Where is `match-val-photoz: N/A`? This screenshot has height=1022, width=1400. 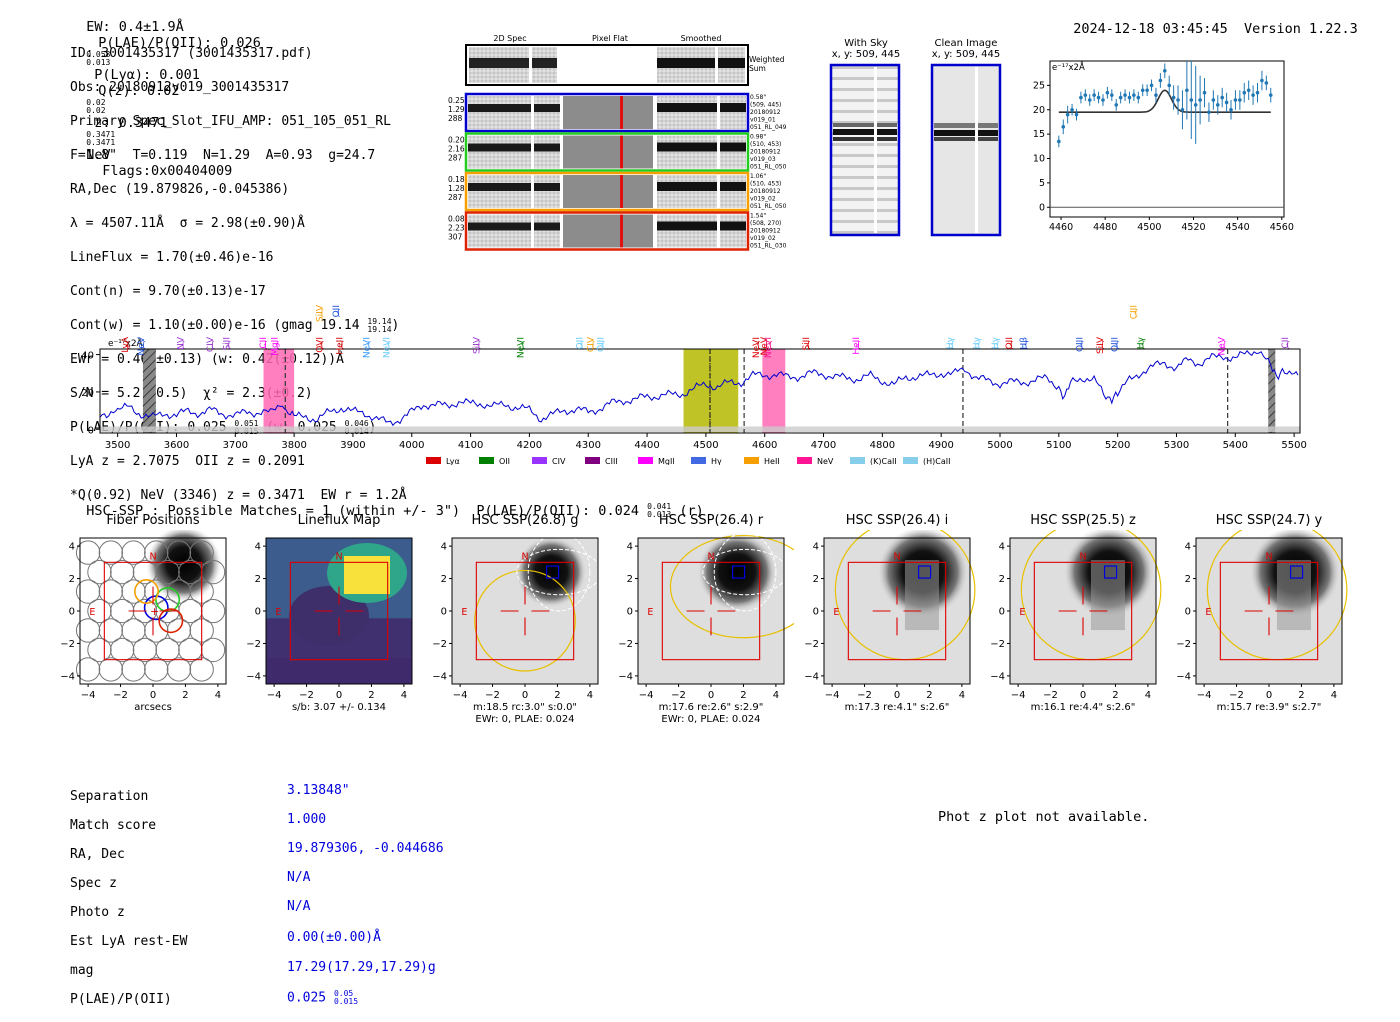 match-val-photoz: N/A is located at coordinates (299, 906).